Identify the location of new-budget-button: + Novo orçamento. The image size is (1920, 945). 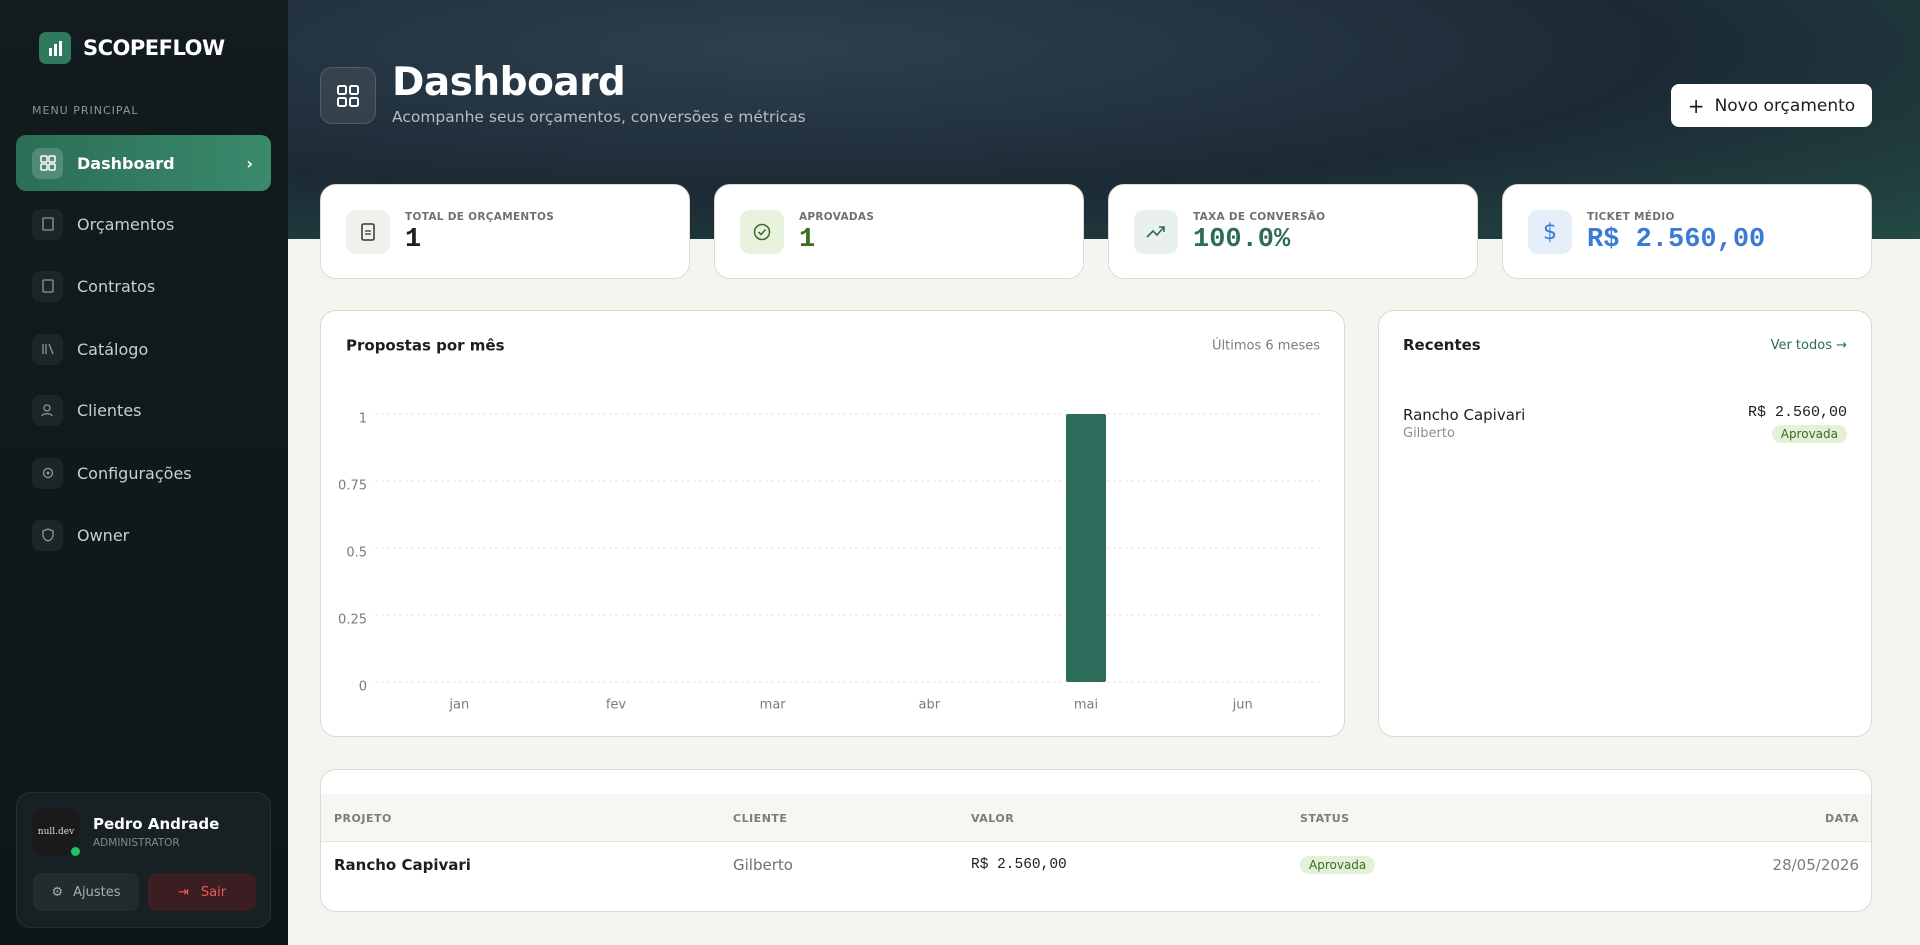
(1771, 105).